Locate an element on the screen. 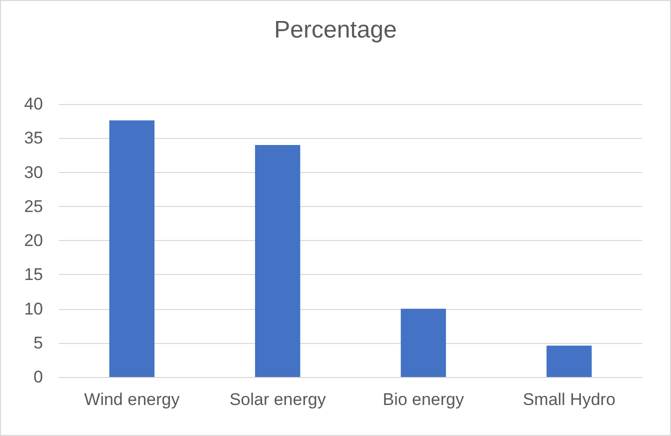 This screenshot has height=436, width=671. x-tick-label: Wind energy is located at coordinates (132, 399).